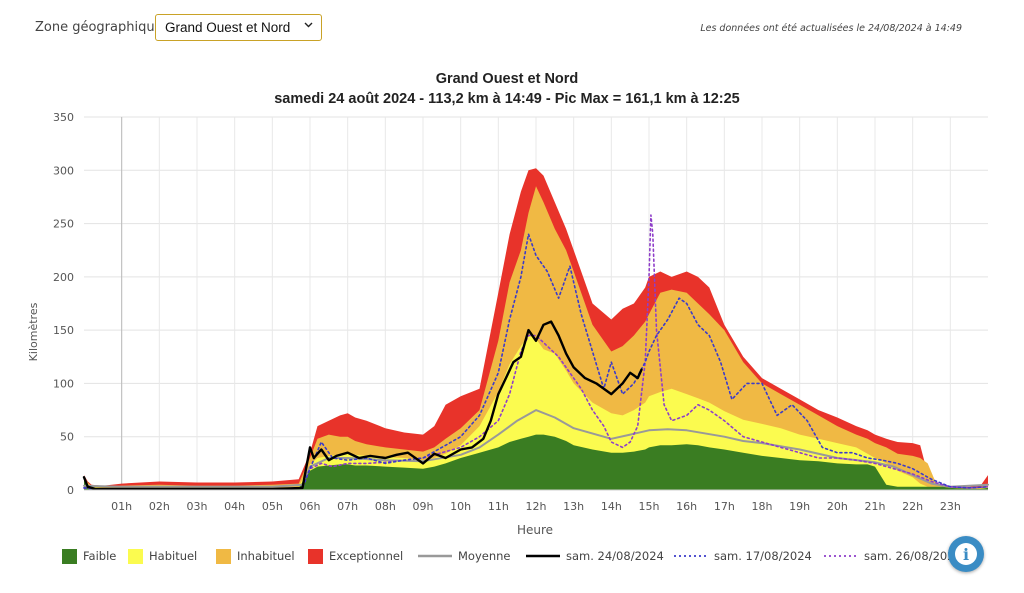 Image resolution: width=1024 pixels, height=593 pixels. What do you see at coordinates (536, 506) in the screenshot?
I see `x-tick-label: 12h` at bounding box center [536, 506].